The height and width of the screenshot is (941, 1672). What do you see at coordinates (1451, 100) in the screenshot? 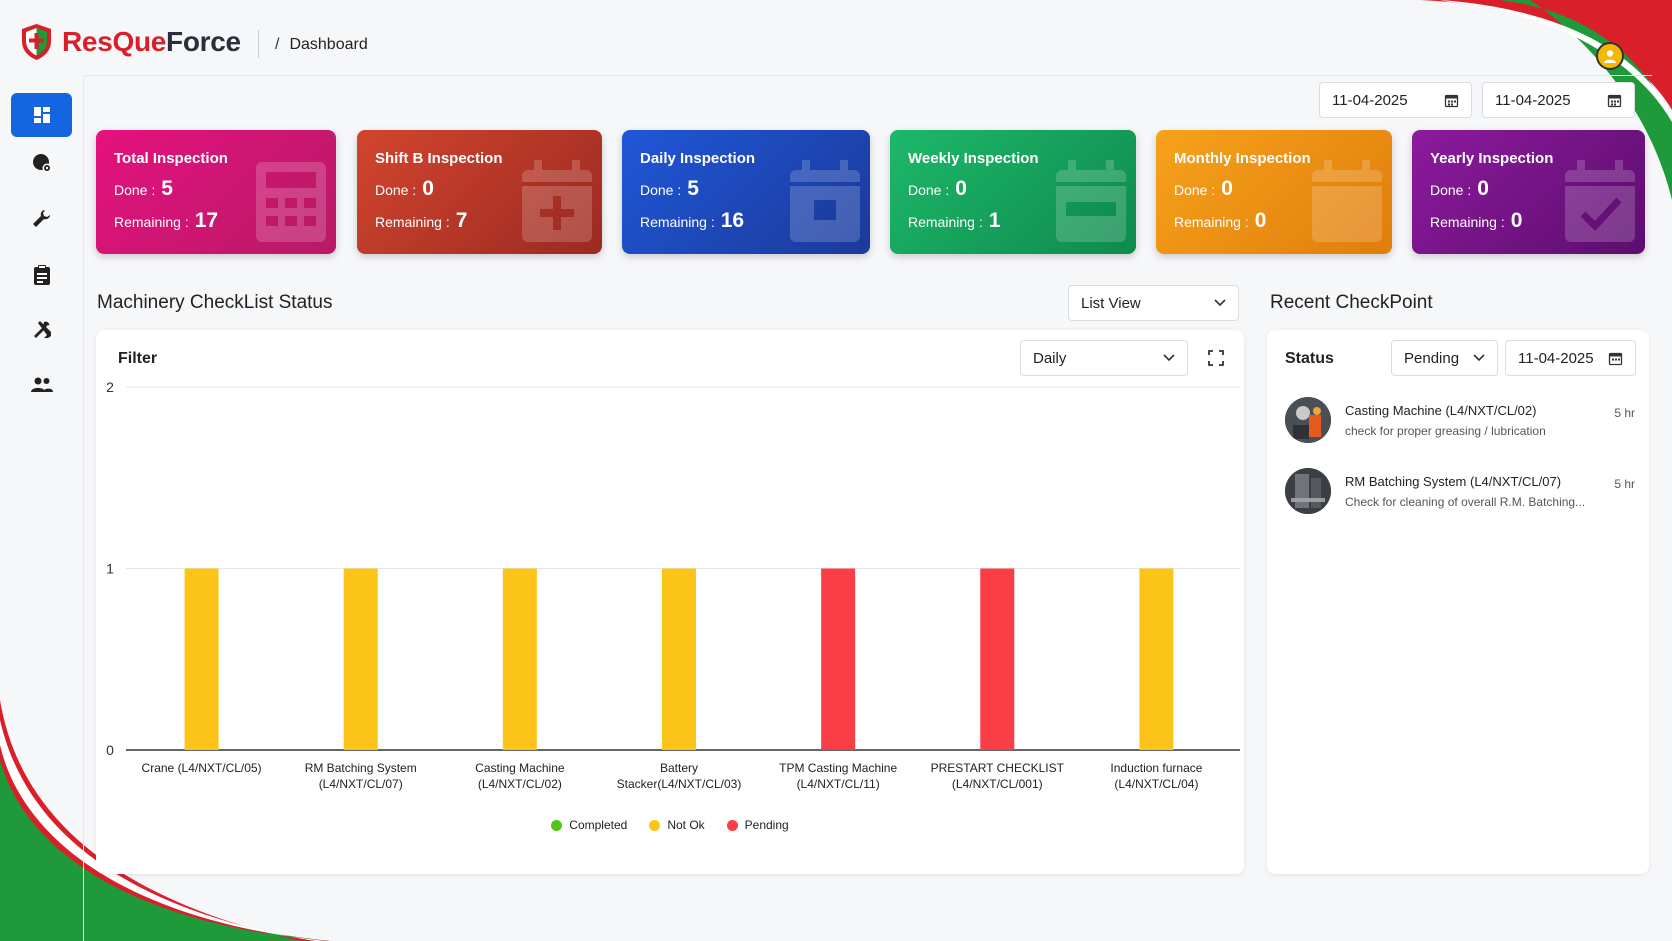
I see `calendar-icon` at bounding box center [1451, 100].